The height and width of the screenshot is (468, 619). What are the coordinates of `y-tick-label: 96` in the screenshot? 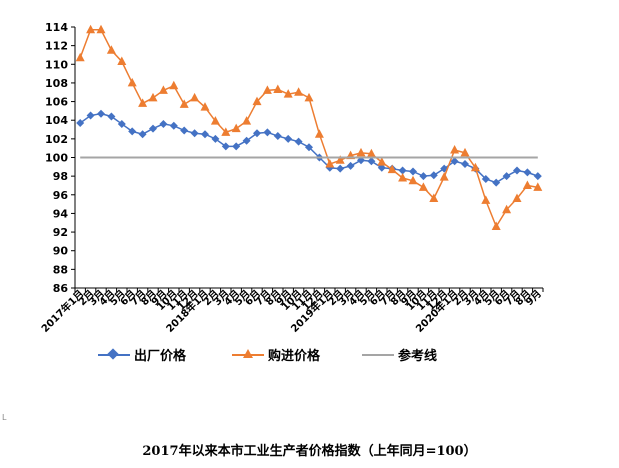 It's located at (61, 195).